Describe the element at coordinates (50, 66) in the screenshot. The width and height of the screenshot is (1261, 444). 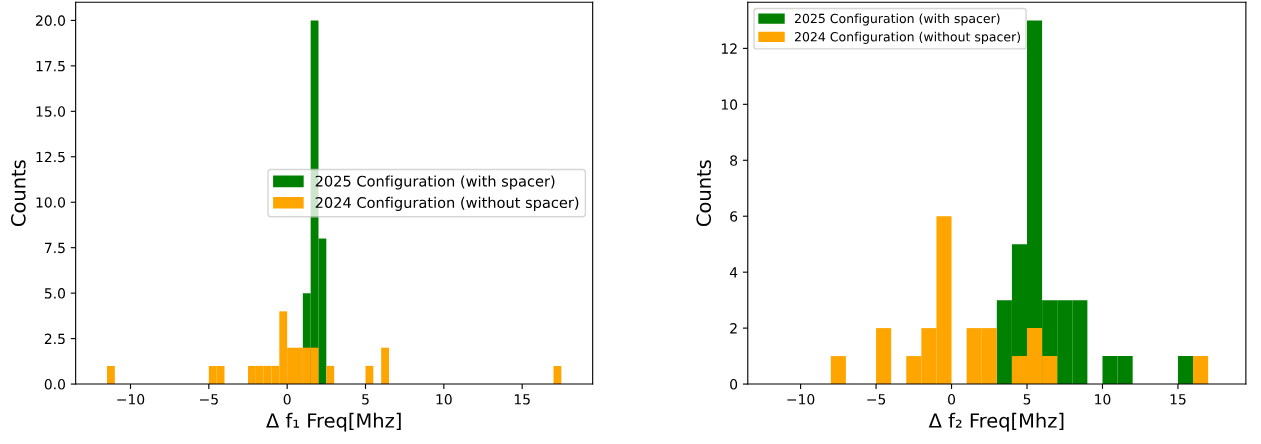
I see `y-tick-label: 17.5` at that location.